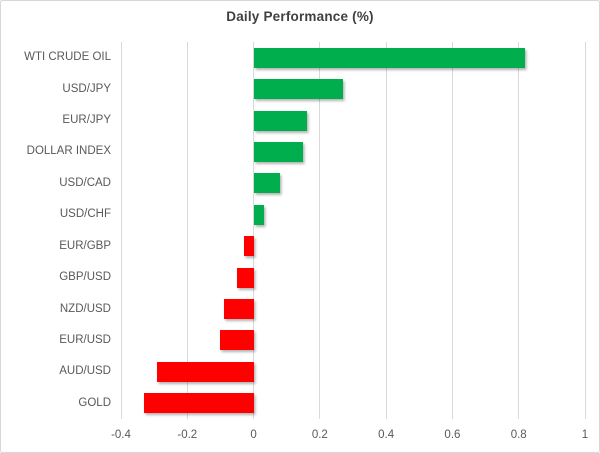 The width and height of the screenshot is (600, 453). I want to click on bar-aud-usd, so click(205, 371).